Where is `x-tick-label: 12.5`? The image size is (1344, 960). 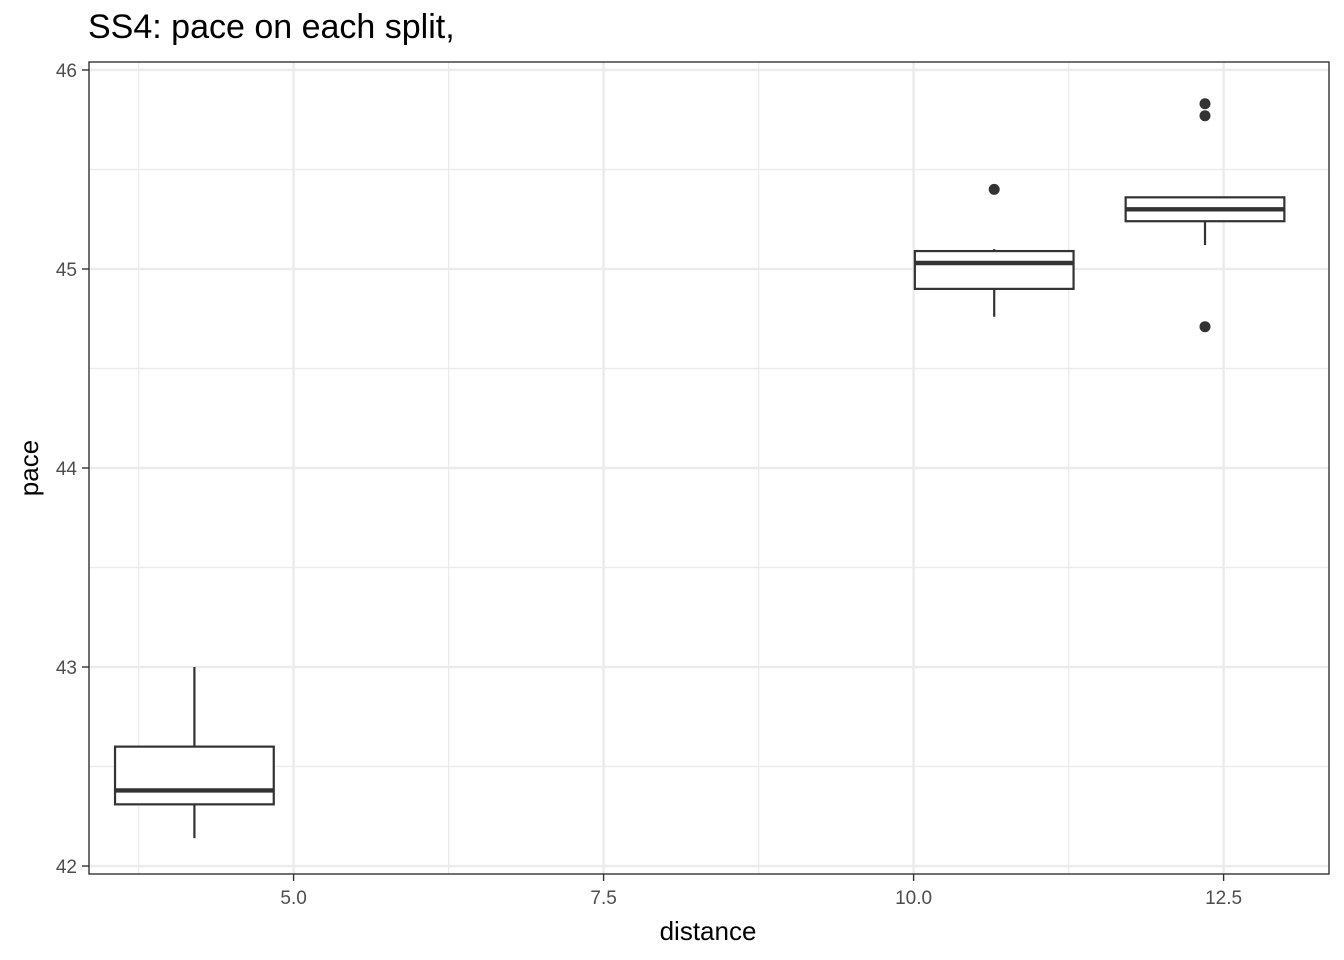 x-tick-label: 12.5 is located at coordinates (1223, 898).